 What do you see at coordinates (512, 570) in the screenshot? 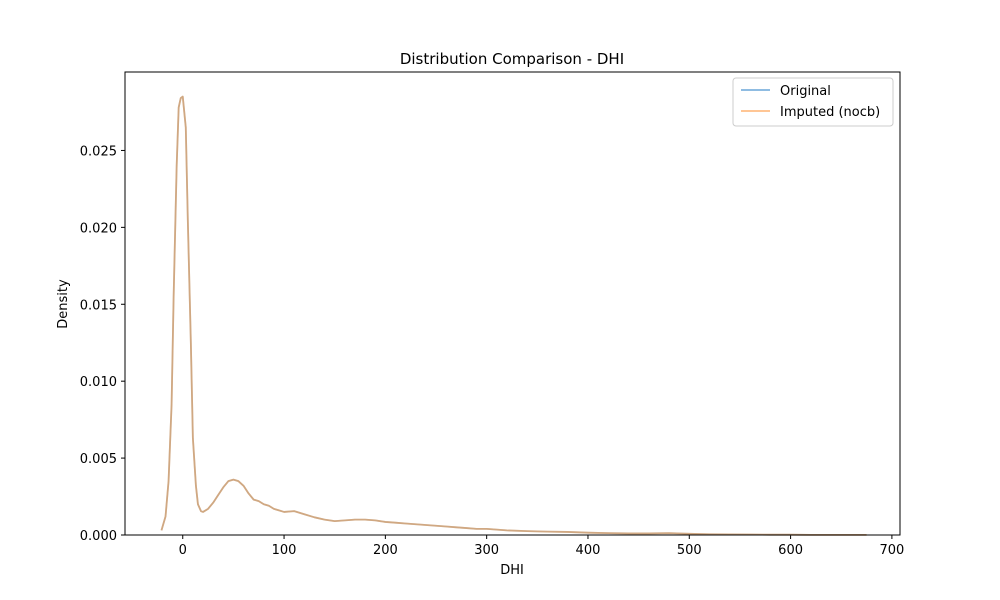
I see `x-axis-label: DHI` at bounding box center [512, 570].